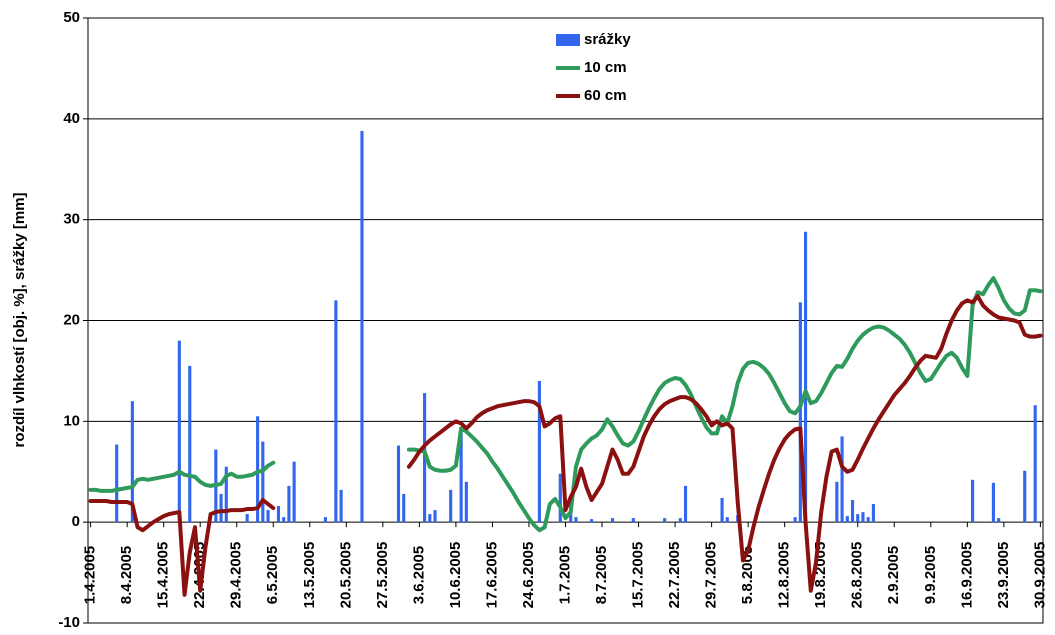  What do you see at coordinates (418, 575) in the screenshot?
I see `x-tick-label: 3.6.2005` at bounding box center [418, 575].